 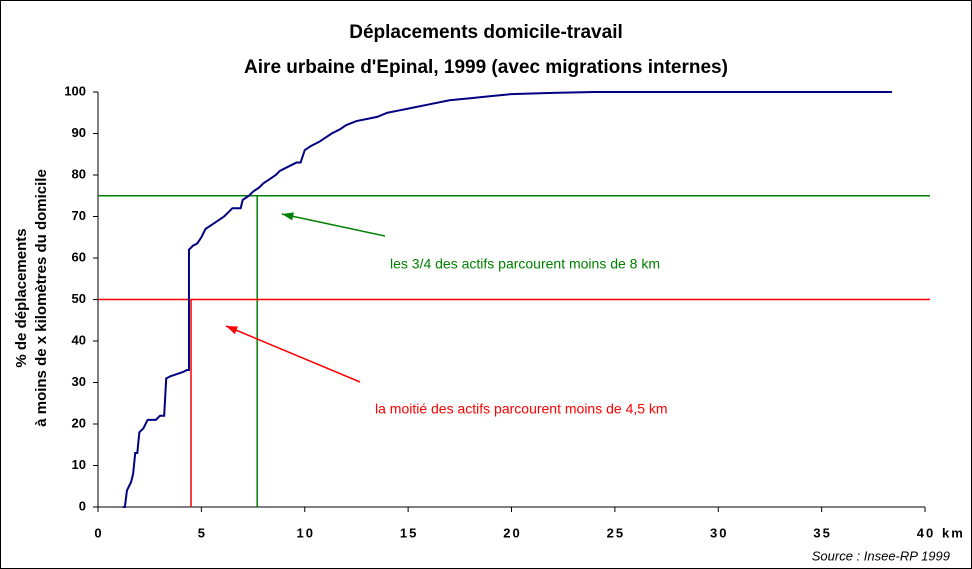 I want to click on y-tick-label: 20, so click(x=79, y=422).